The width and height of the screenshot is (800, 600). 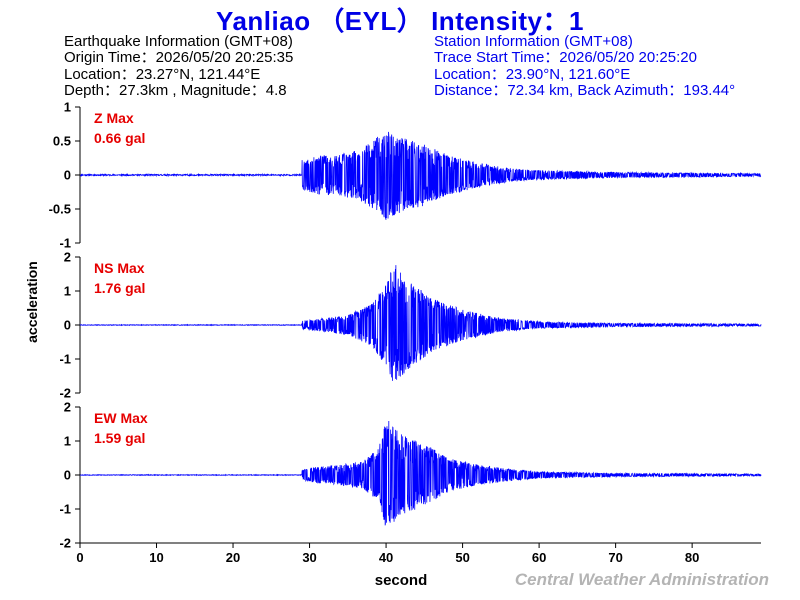 I want to click on x-tick-label: 70, so click(x=615, y=557).